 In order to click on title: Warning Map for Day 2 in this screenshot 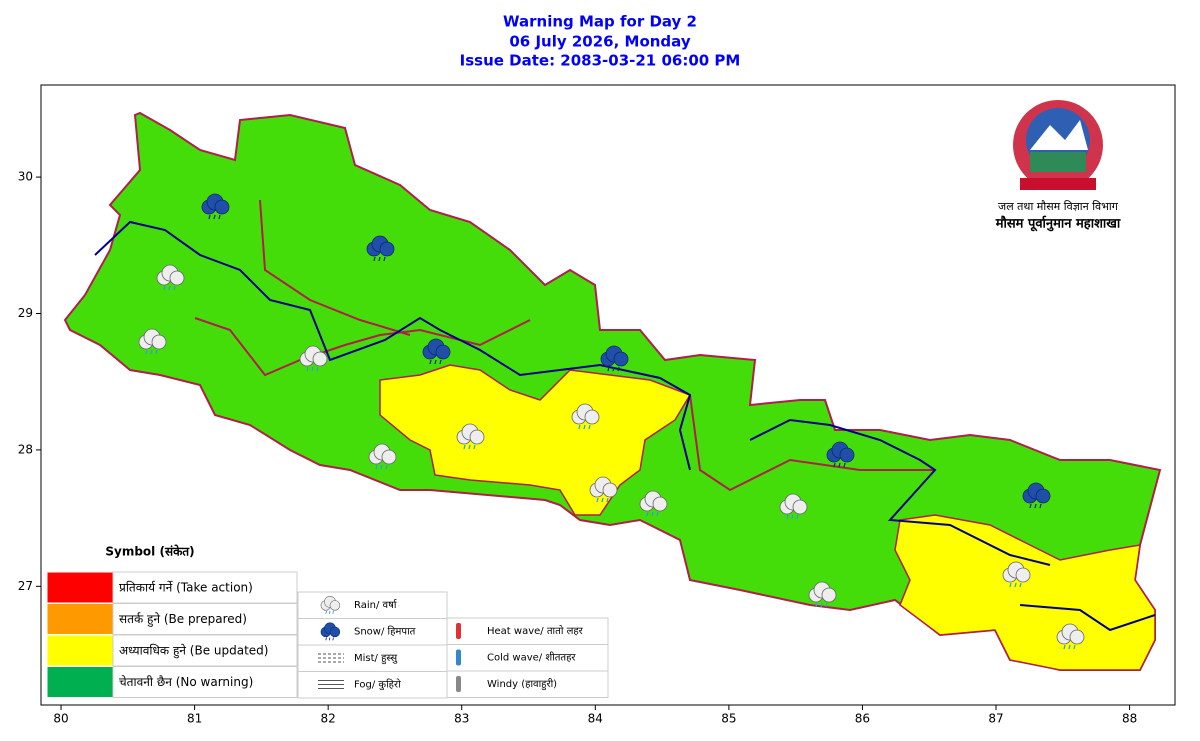, I will do `click(600, 22)`.